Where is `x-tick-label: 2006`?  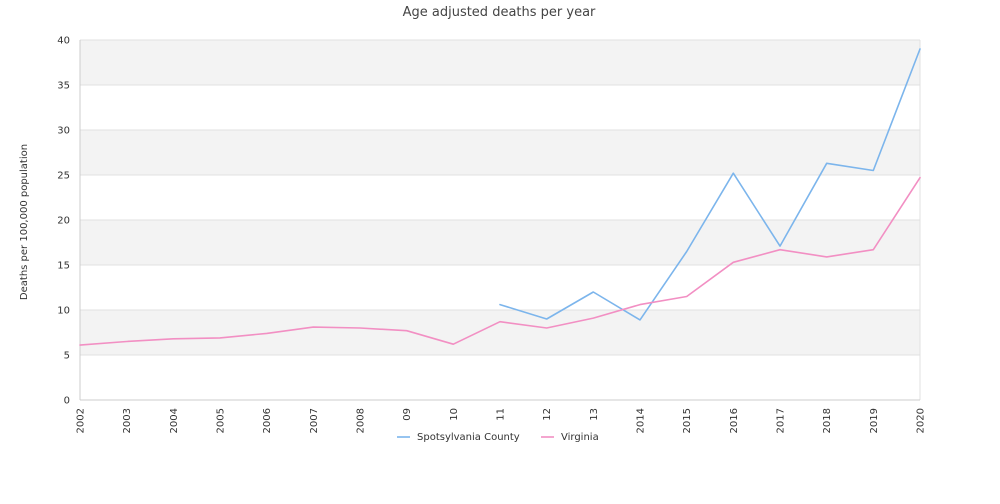
x-tick-label: 2006 is located at coordinates (267, 420).